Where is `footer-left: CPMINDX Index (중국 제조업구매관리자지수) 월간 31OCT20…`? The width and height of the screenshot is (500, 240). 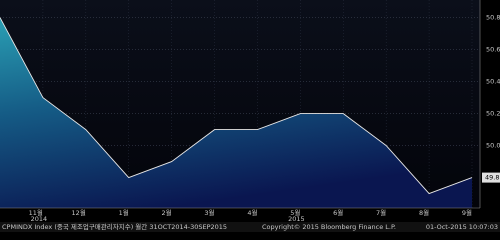 footer-left: CPMINDX Index (중국 제조업구매관리자지수) 월간 31OCT20… is located at coordinates (114, 226).